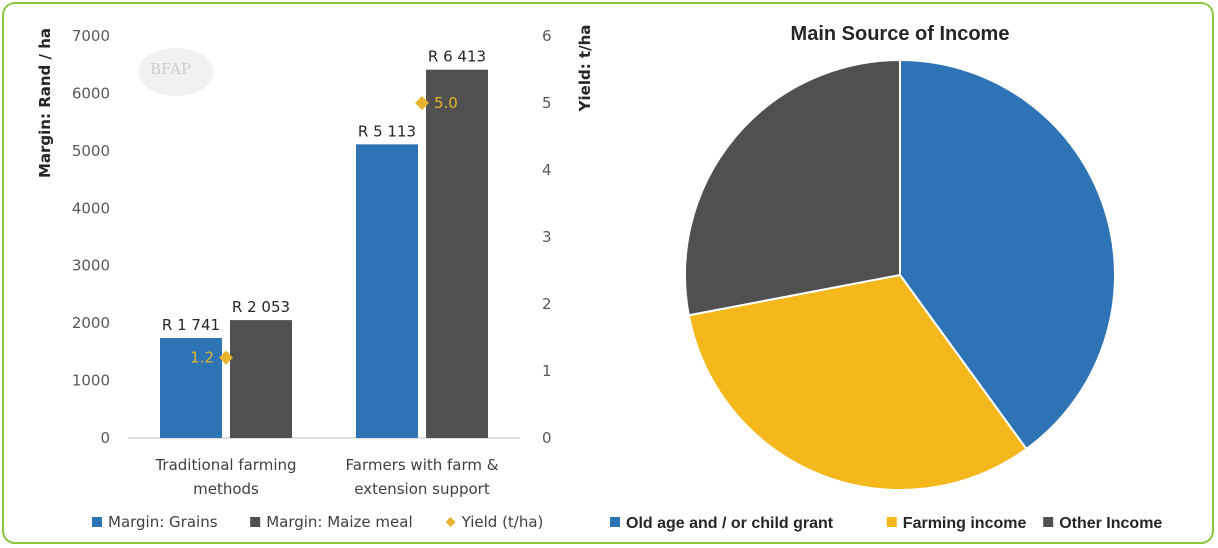  Describe the element at coordinates (547, 36) in the screenshot. I see `y2-tick-label: 6` at that location.